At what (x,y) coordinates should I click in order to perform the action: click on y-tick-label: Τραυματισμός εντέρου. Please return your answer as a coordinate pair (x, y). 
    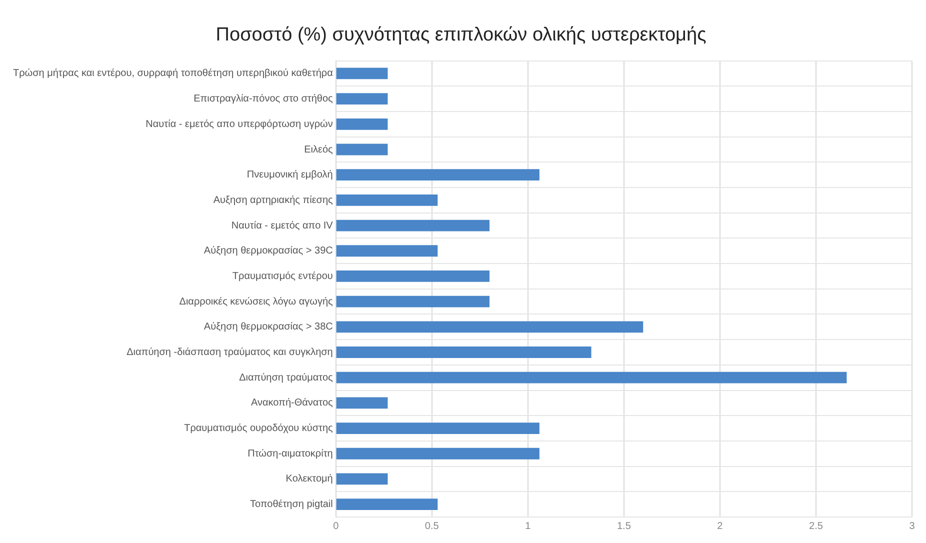
    Looking at the image, I should click on (282, 276).